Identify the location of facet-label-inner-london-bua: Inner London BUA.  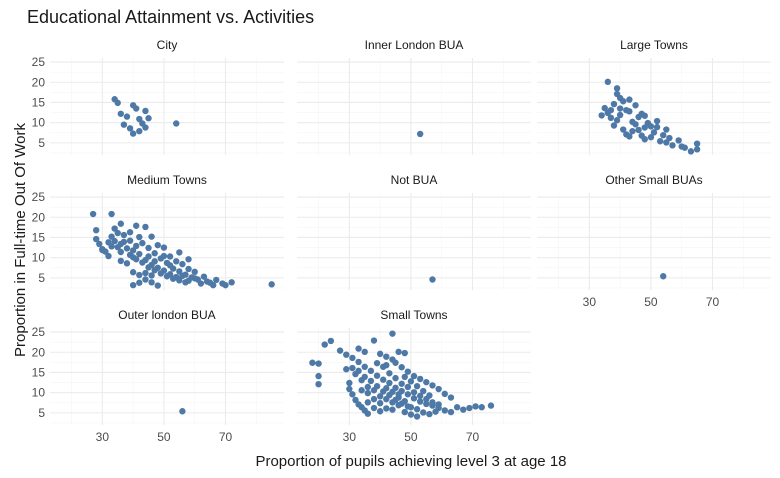
(414, 45).